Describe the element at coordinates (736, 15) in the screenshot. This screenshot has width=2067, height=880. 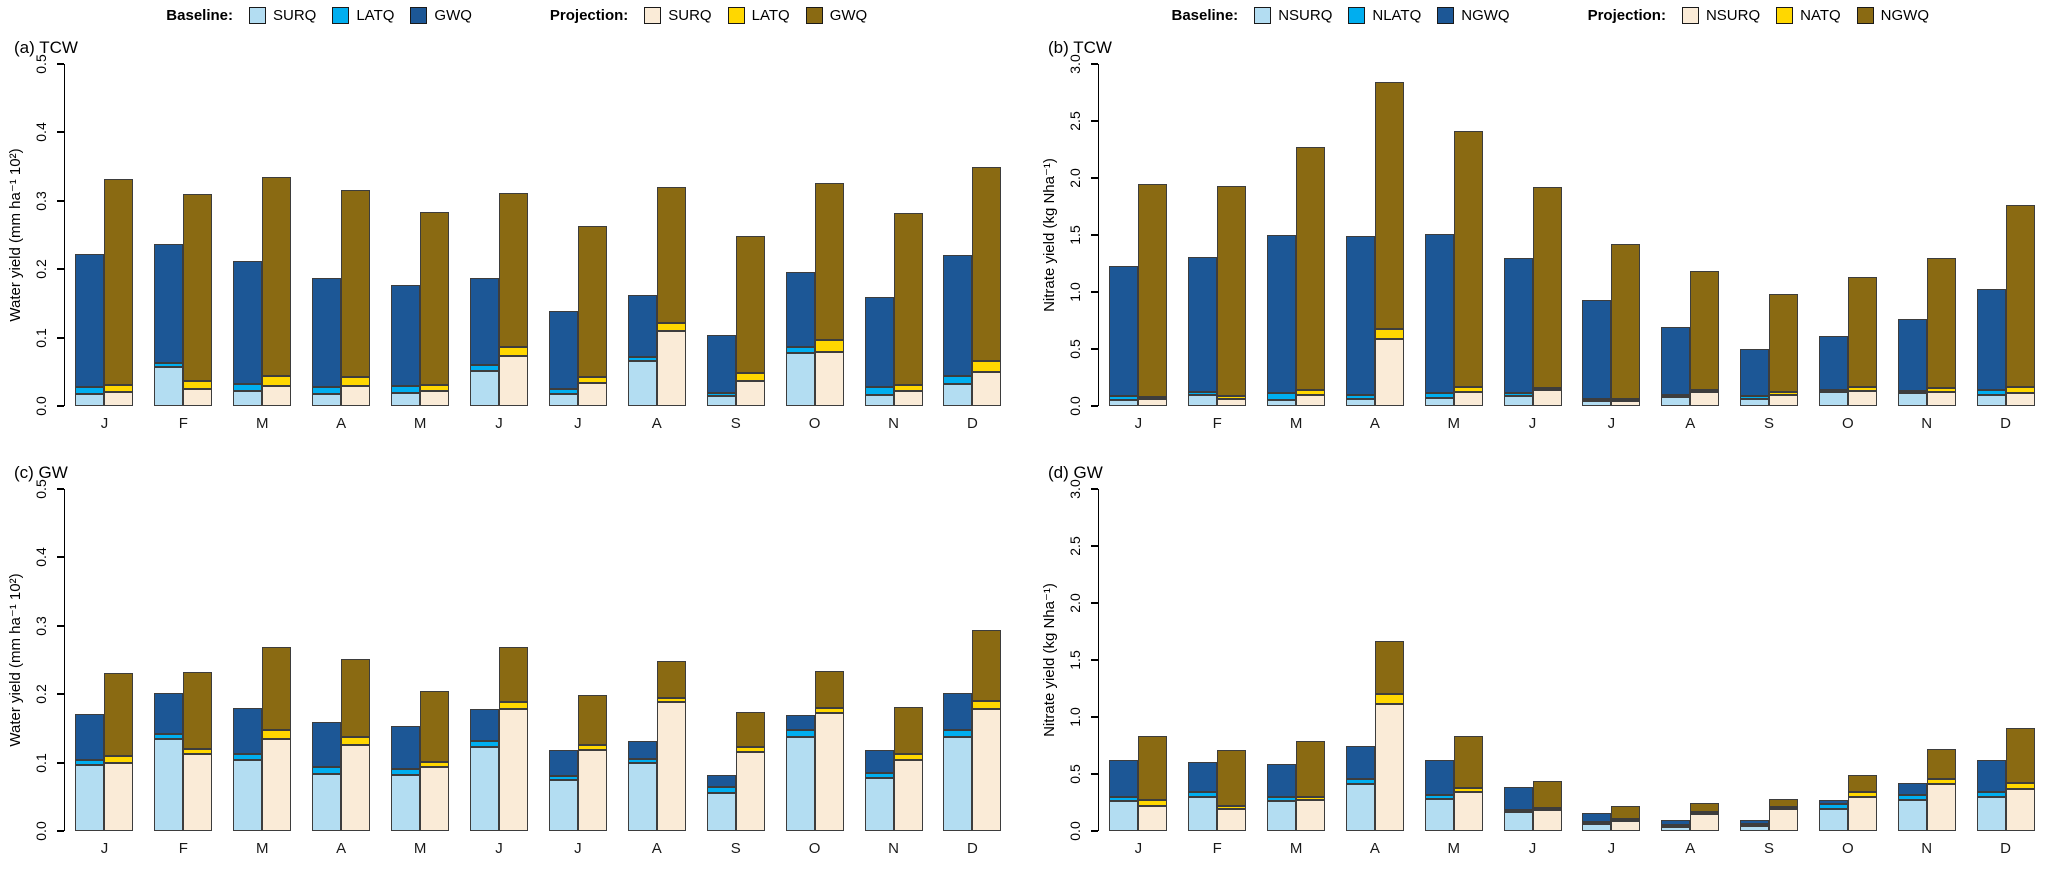
I see `legend-swatch-latq` at that location.